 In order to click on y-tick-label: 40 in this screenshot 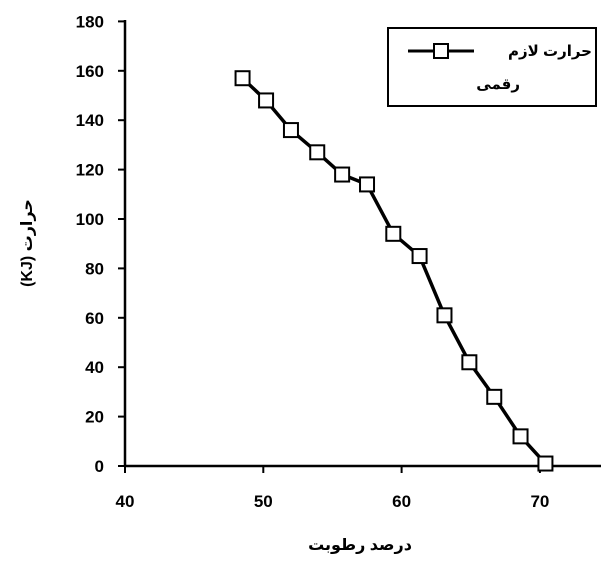, I will do `click(94, 367)`.